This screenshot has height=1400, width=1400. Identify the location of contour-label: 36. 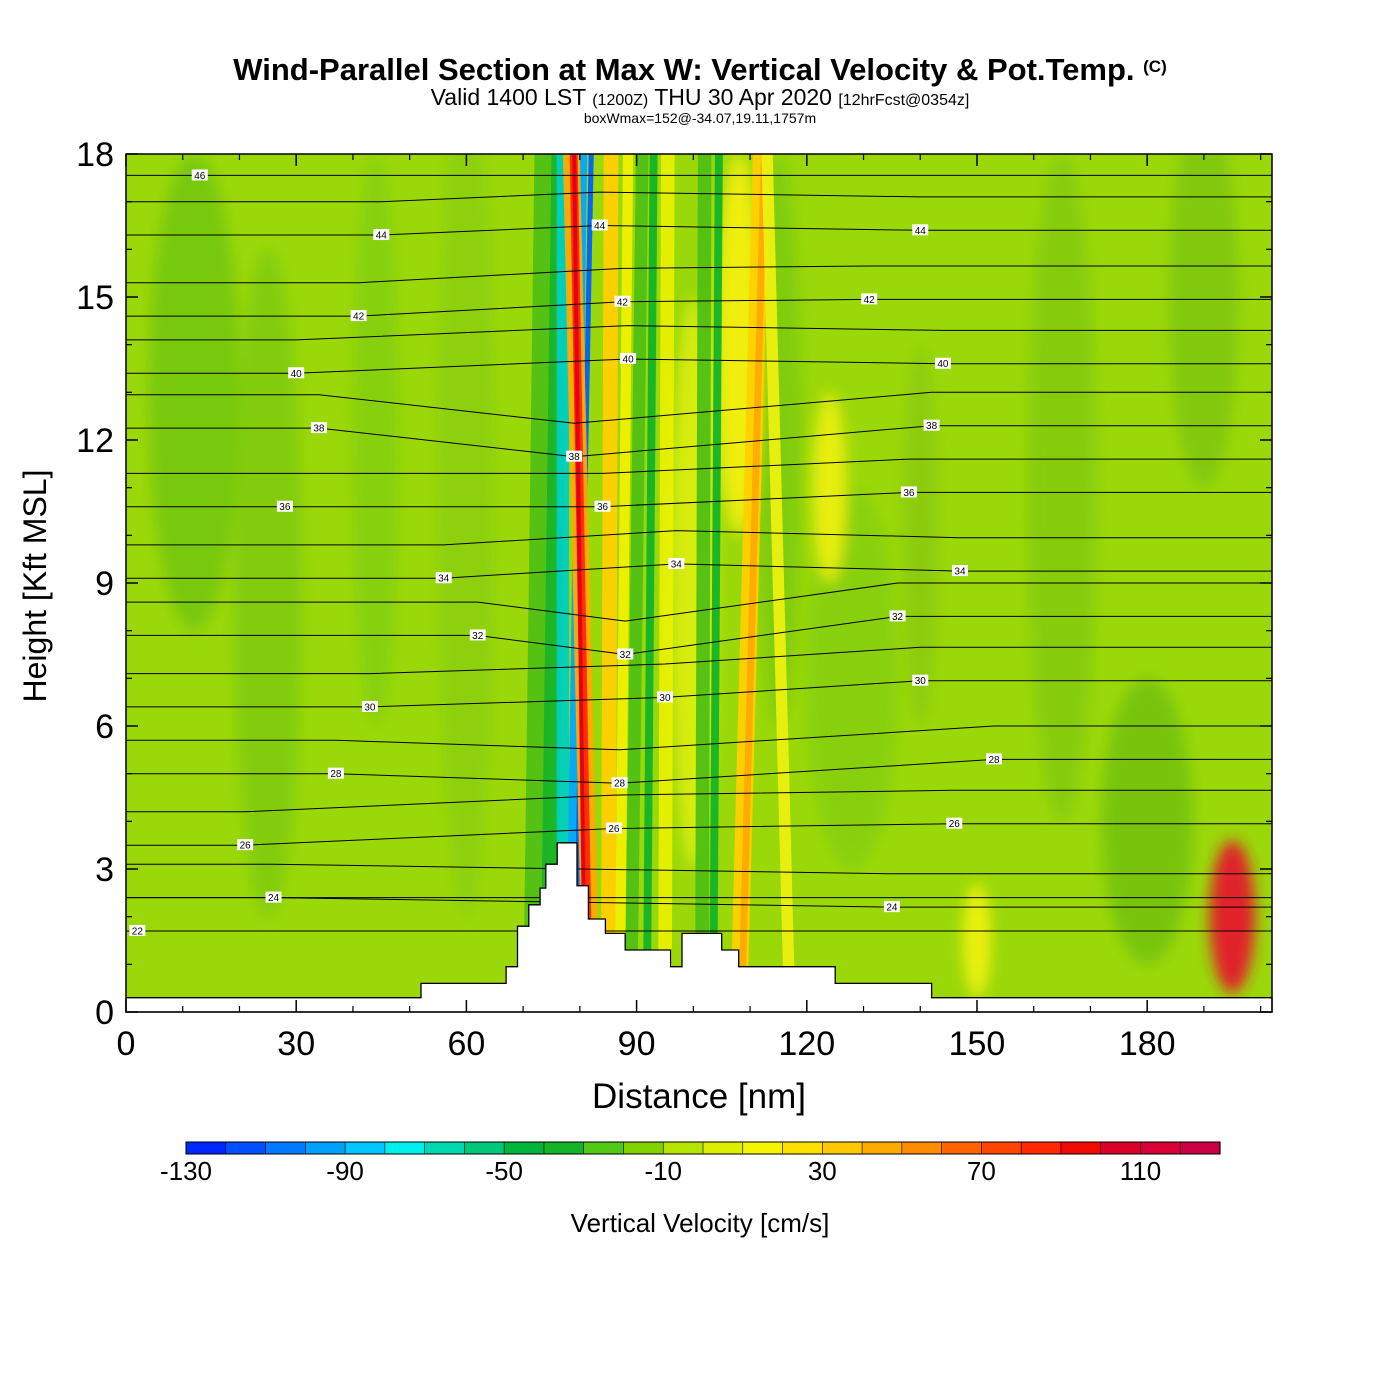
(908, 492).